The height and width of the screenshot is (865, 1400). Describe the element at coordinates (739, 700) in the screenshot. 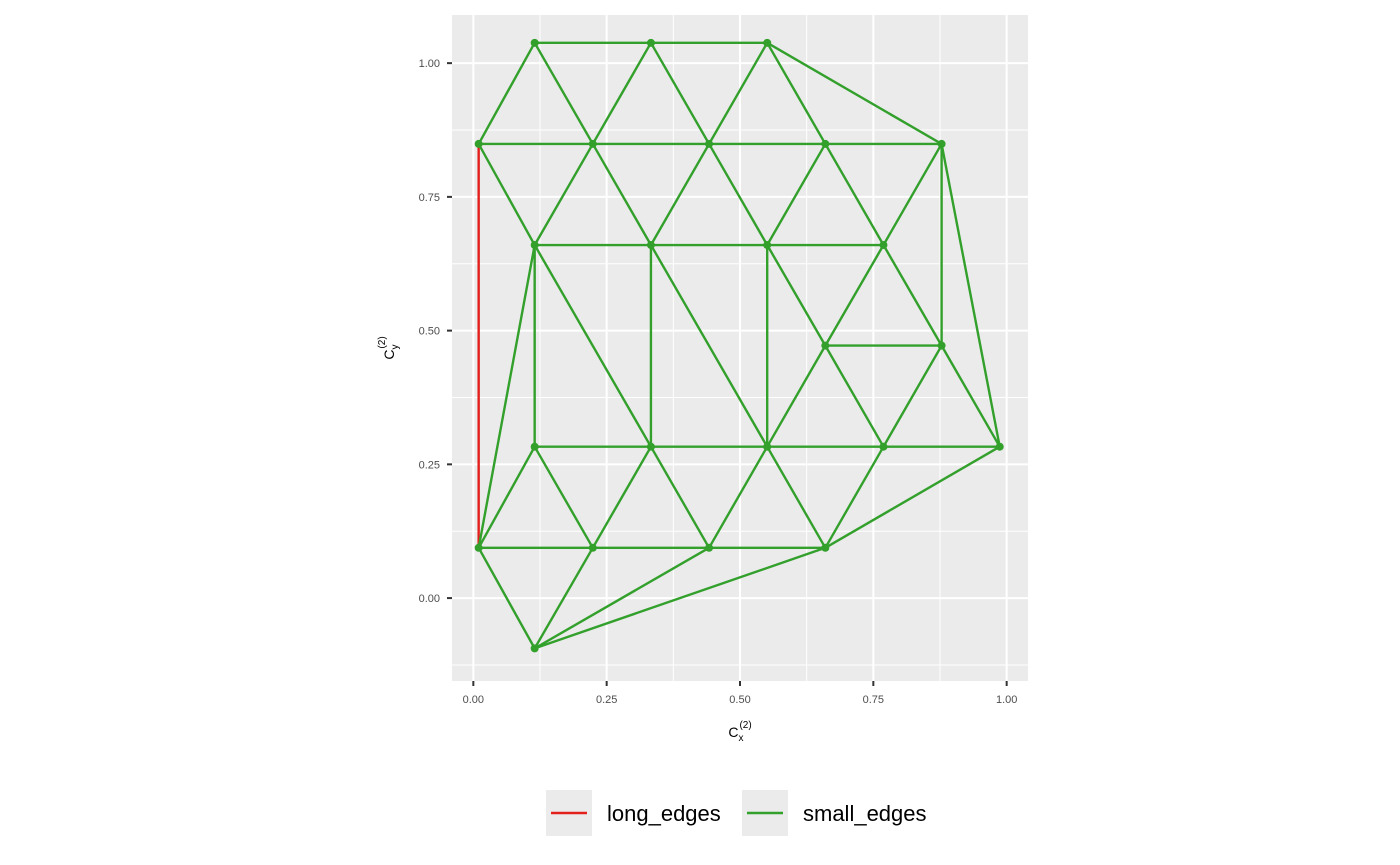

I see `x-tick-label: 0.50` at that location.